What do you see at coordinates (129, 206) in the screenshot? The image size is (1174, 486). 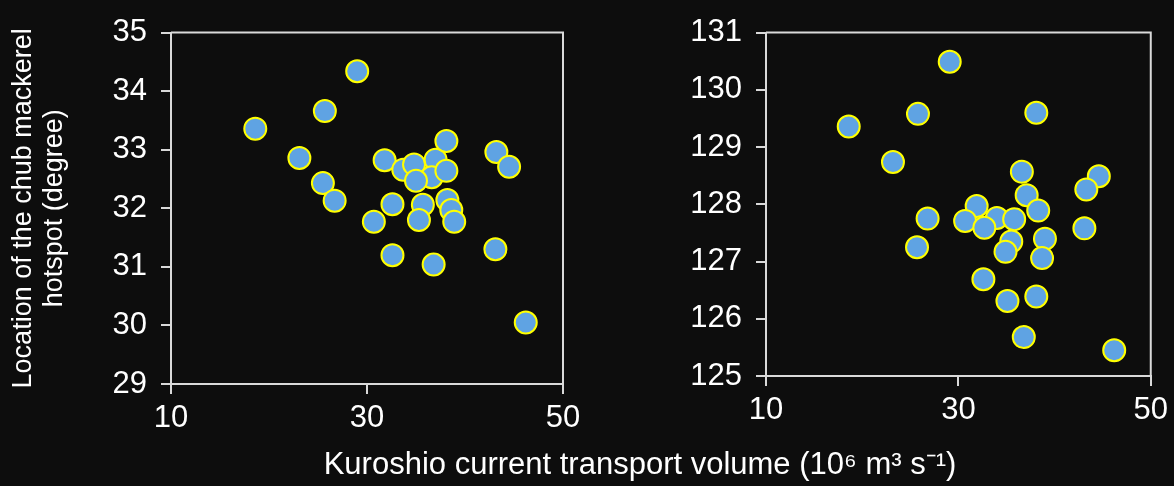 I see `y-tick-label: 32` at bounding box center [129, 206].